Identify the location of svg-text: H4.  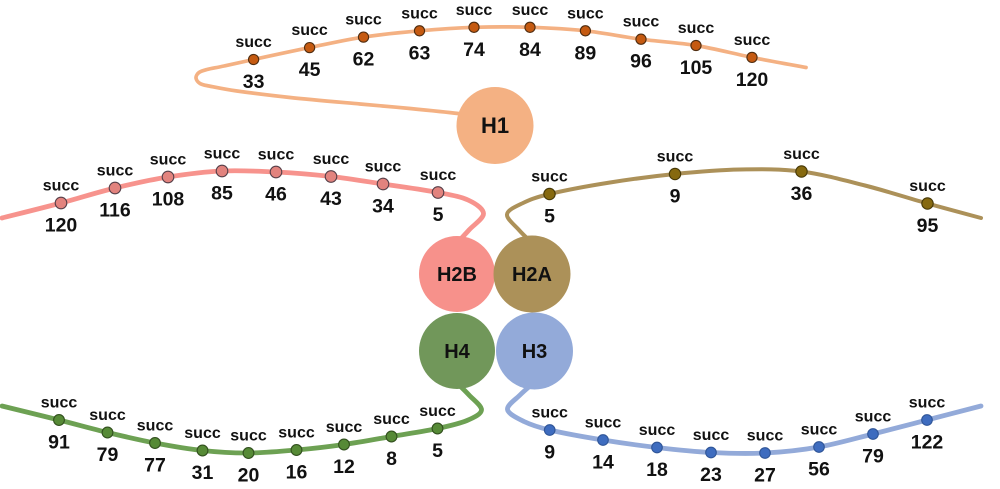
(457, 352).